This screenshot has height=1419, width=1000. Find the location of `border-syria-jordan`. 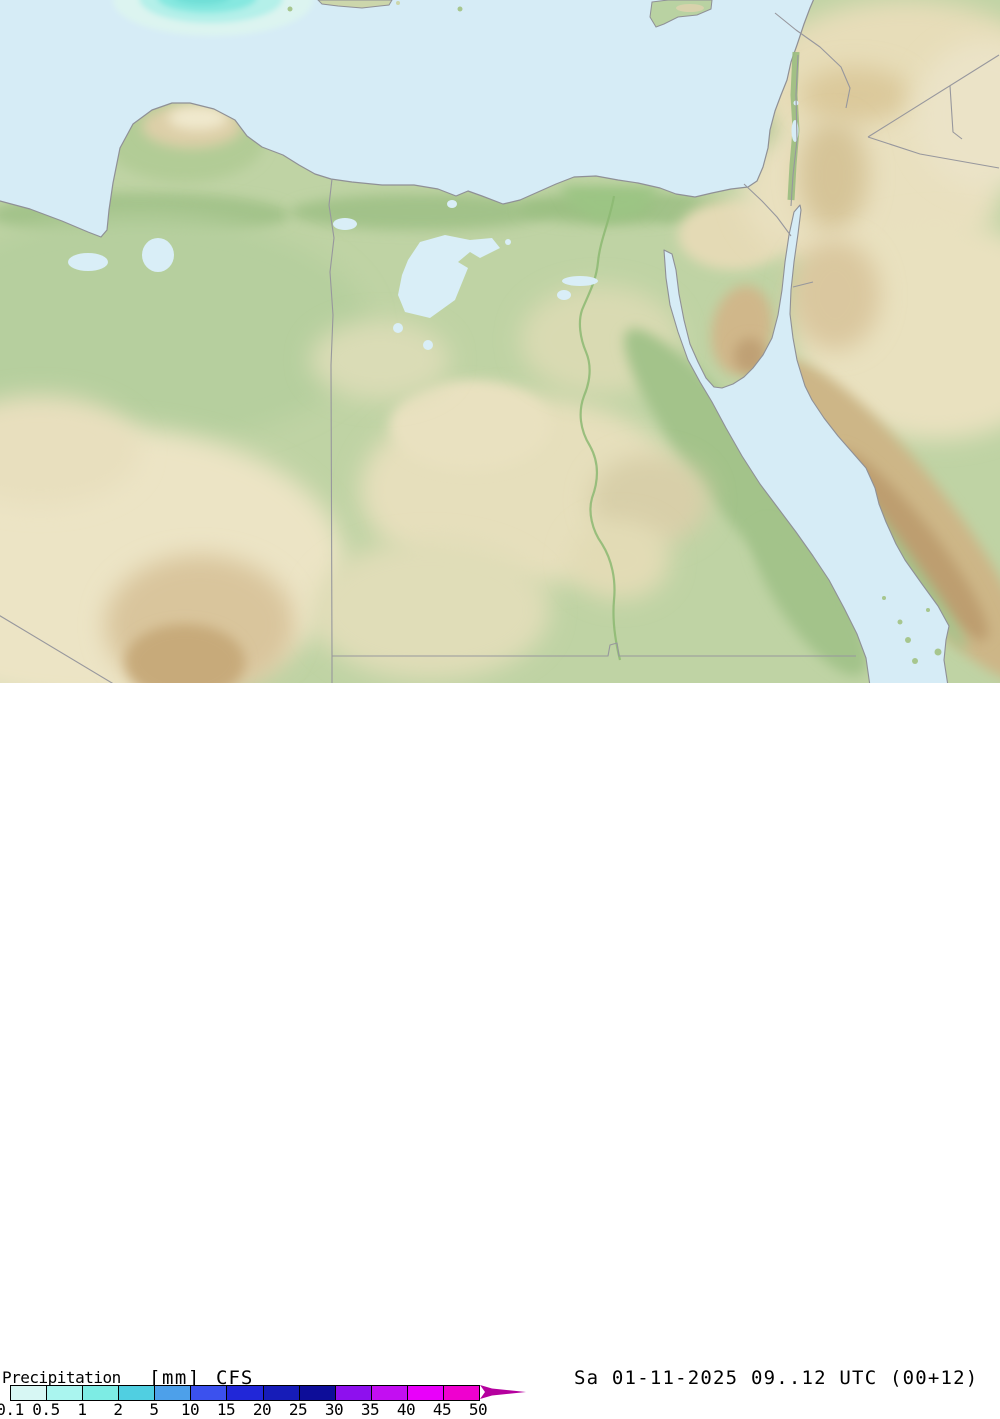

border-syria-jordan is located at coordinates (933, 96).